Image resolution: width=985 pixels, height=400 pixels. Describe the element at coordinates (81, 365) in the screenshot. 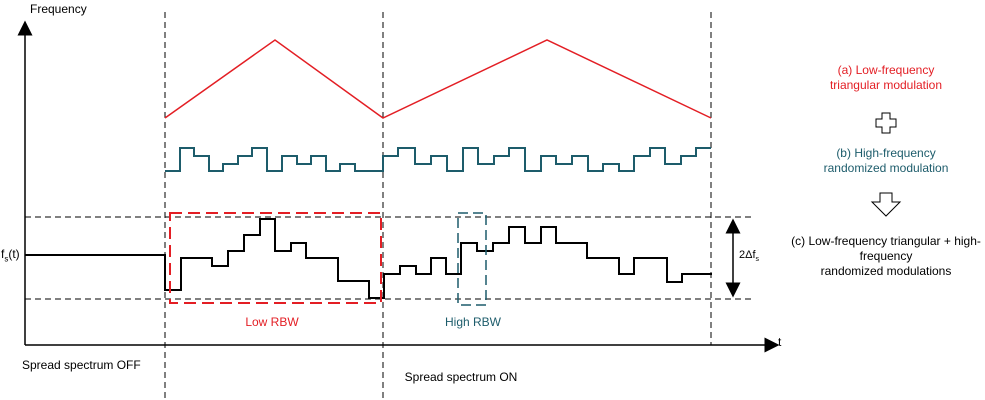

I see `spread-off-label: Spread spectrum OFF` at that location.